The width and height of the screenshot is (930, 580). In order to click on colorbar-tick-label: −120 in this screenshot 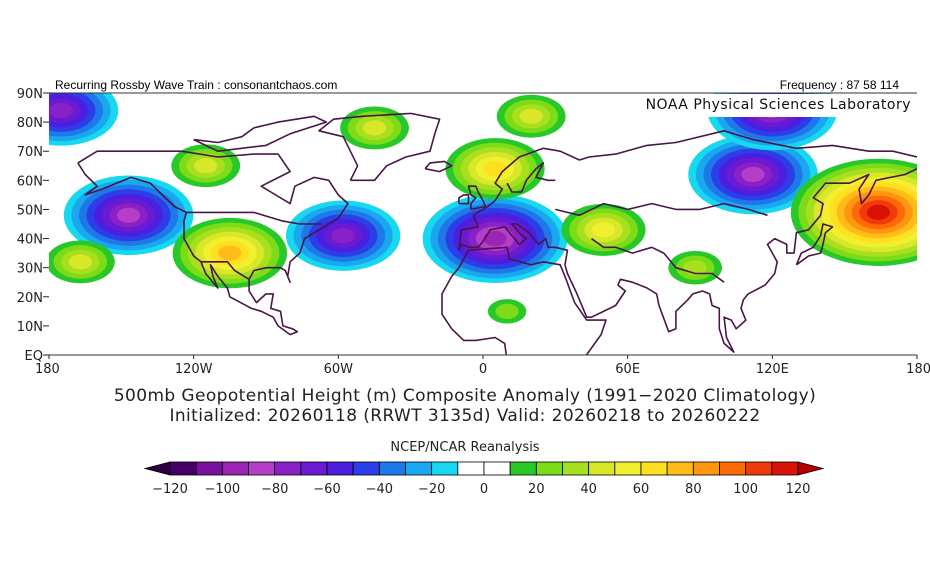, I will do `click(170, 489)`.